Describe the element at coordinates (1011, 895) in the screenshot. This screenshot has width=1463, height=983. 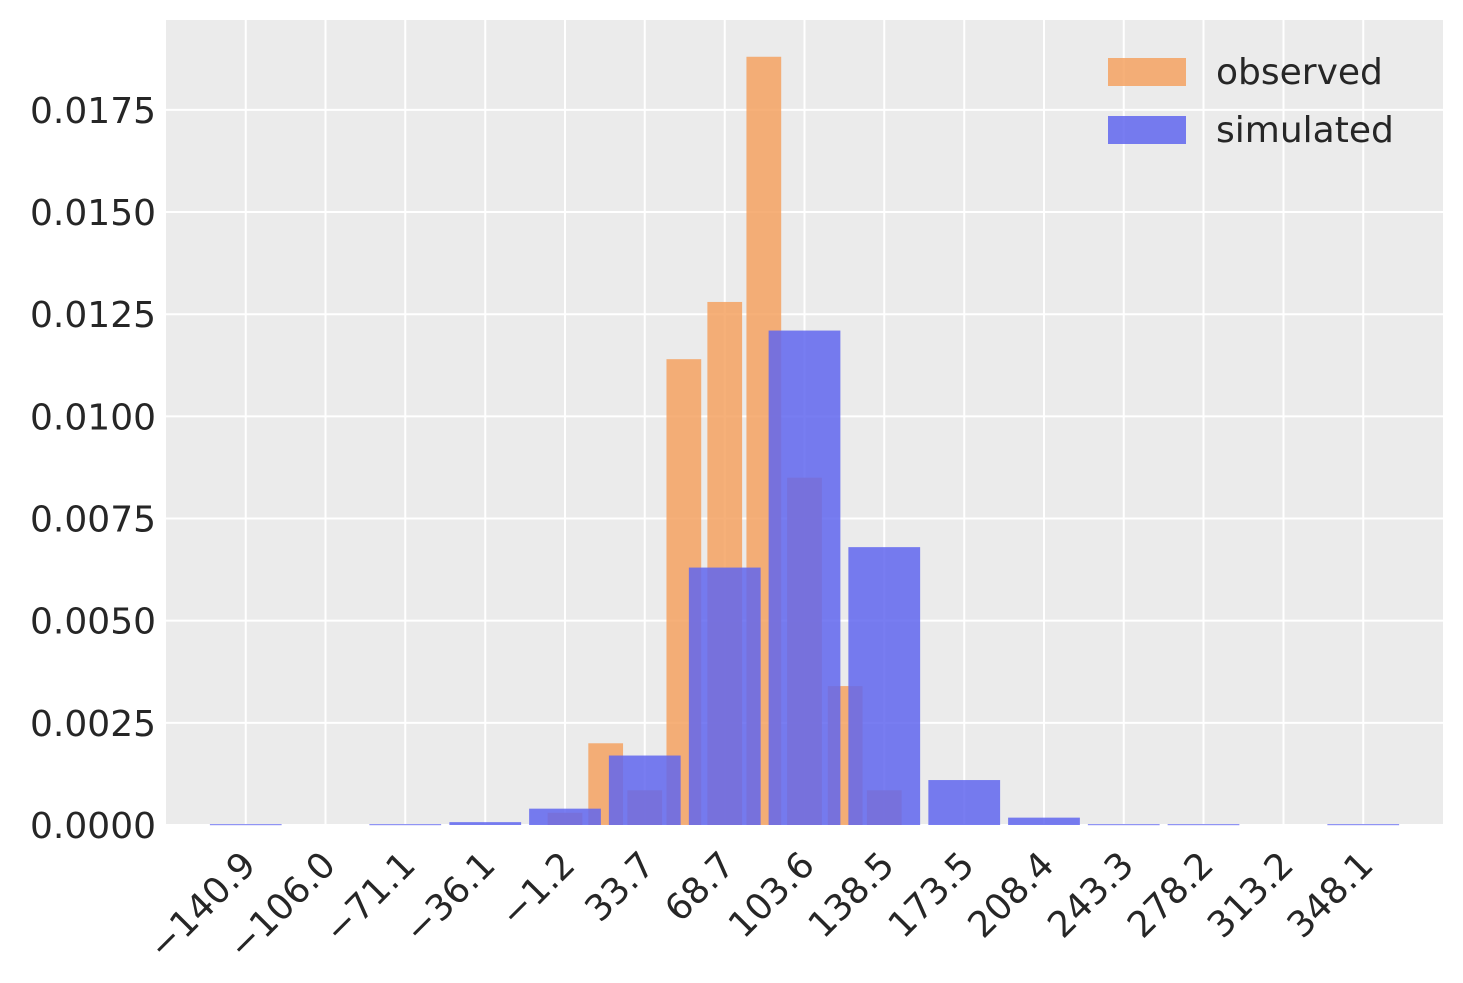
I see `x-tick-label: 208.4` at that location.